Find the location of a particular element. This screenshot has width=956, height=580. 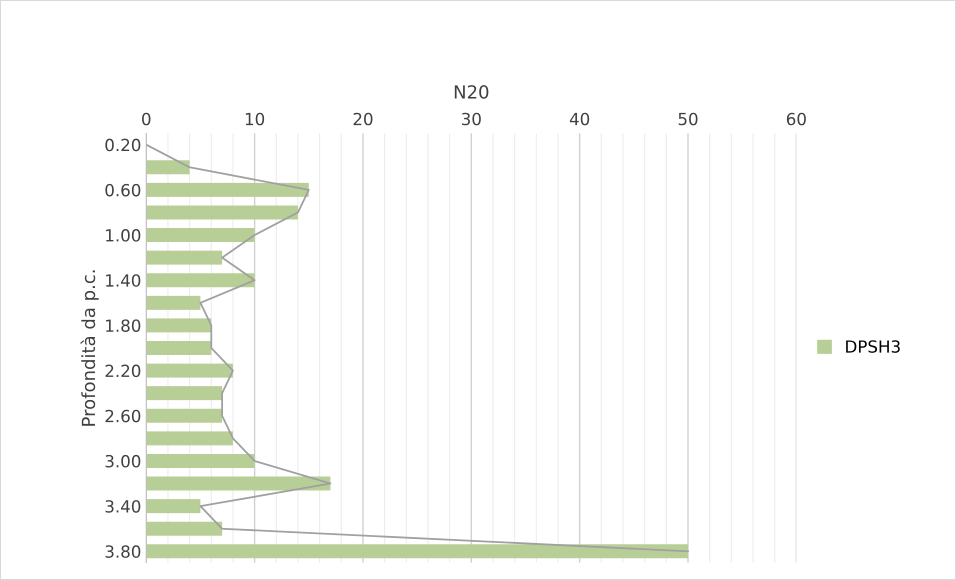

y-tick-label: 1.80 is located at coordinates (123, 325).